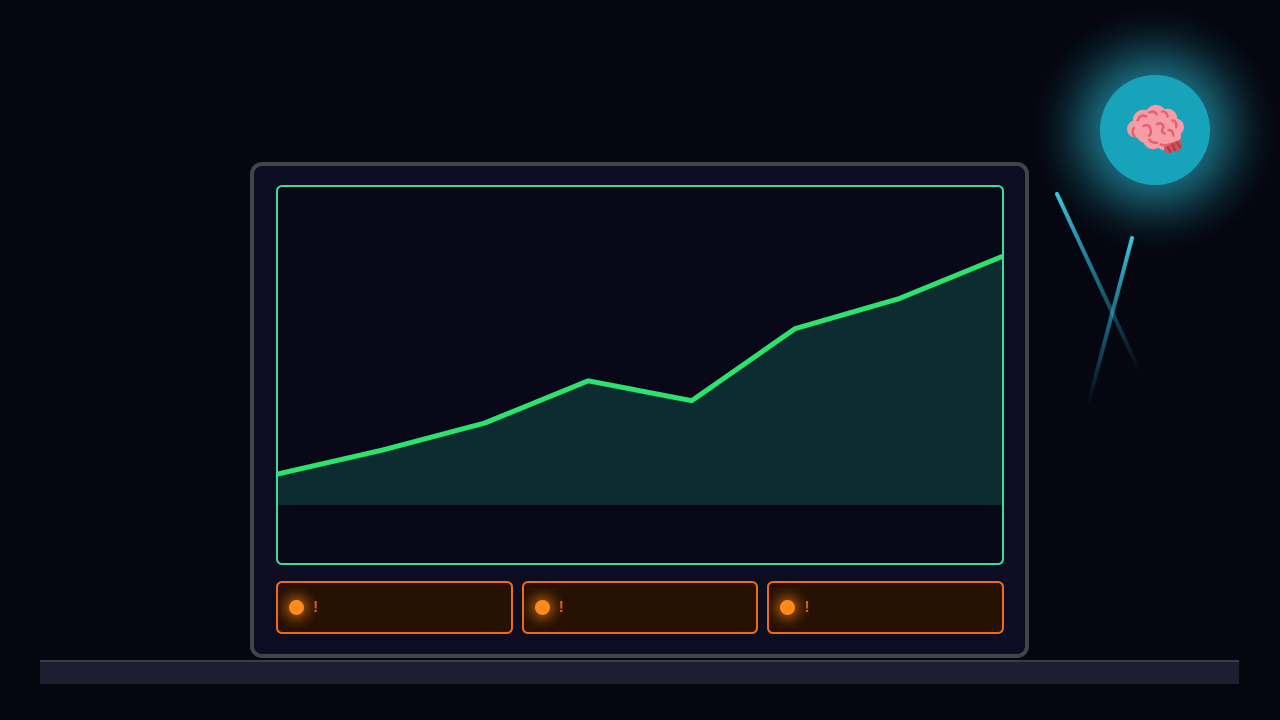  I want to click on ai-orb, so click(1155, 130).